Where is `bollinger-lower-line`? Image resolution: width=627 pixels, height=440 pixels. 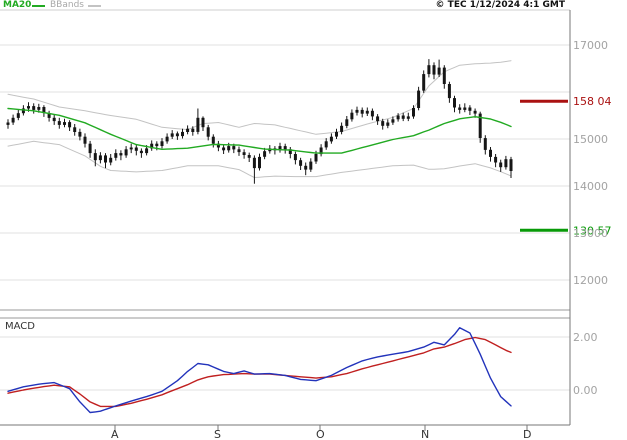 bollinger-lower-line is located at coordinates (259, 159).